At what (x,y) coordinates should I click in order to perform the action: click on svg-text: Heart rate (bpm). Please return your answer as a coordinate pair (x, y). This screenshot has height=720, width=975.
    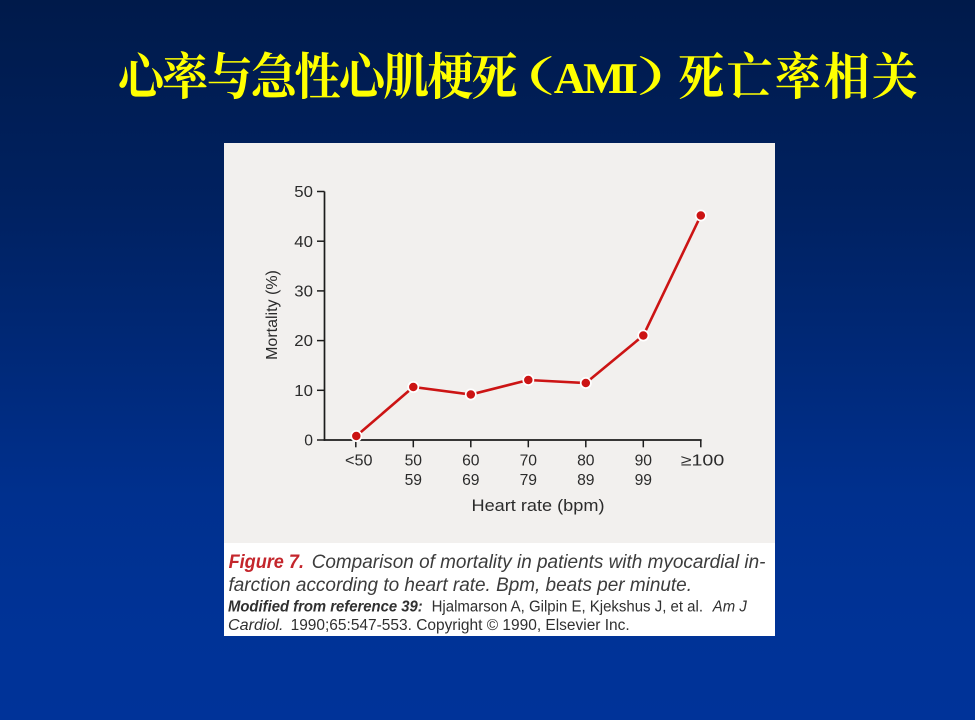
    Looking at the image, I should click on (538, 506).